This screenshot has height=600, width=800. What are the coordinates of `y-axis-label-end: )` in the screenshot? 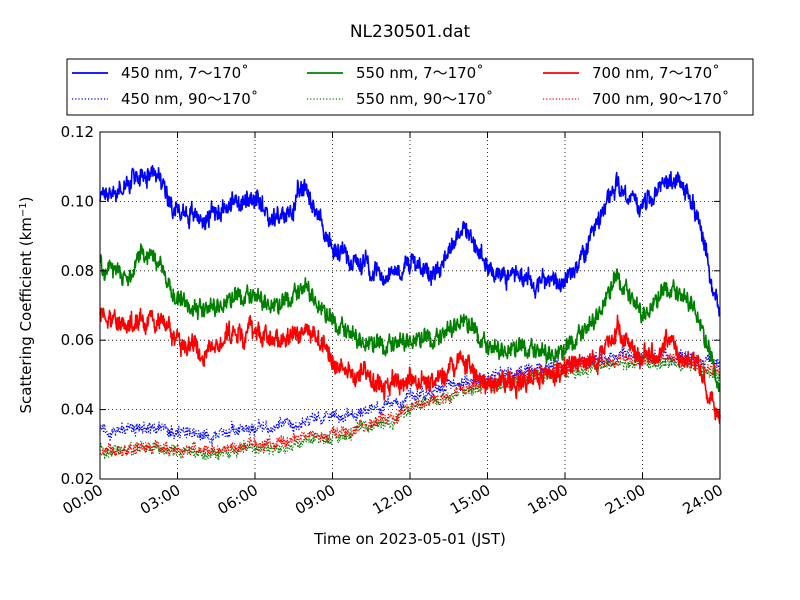 It's located at (26, 199).